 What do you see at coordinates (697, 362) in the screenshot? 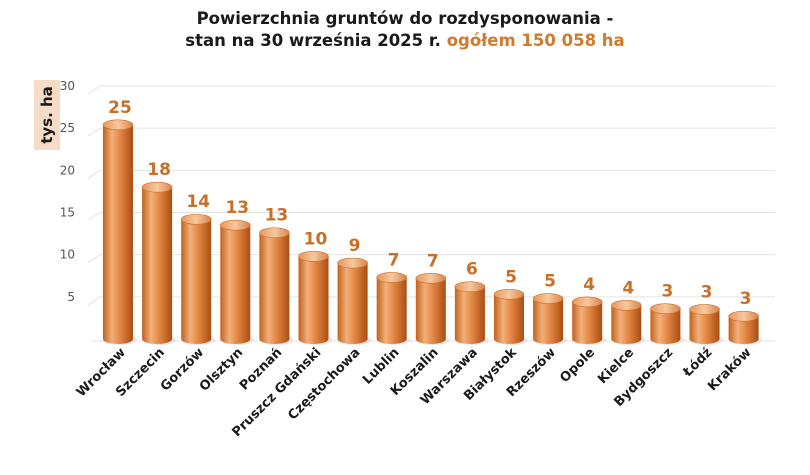
I see `category-label: Łódź` at bounding box center [697, 362].